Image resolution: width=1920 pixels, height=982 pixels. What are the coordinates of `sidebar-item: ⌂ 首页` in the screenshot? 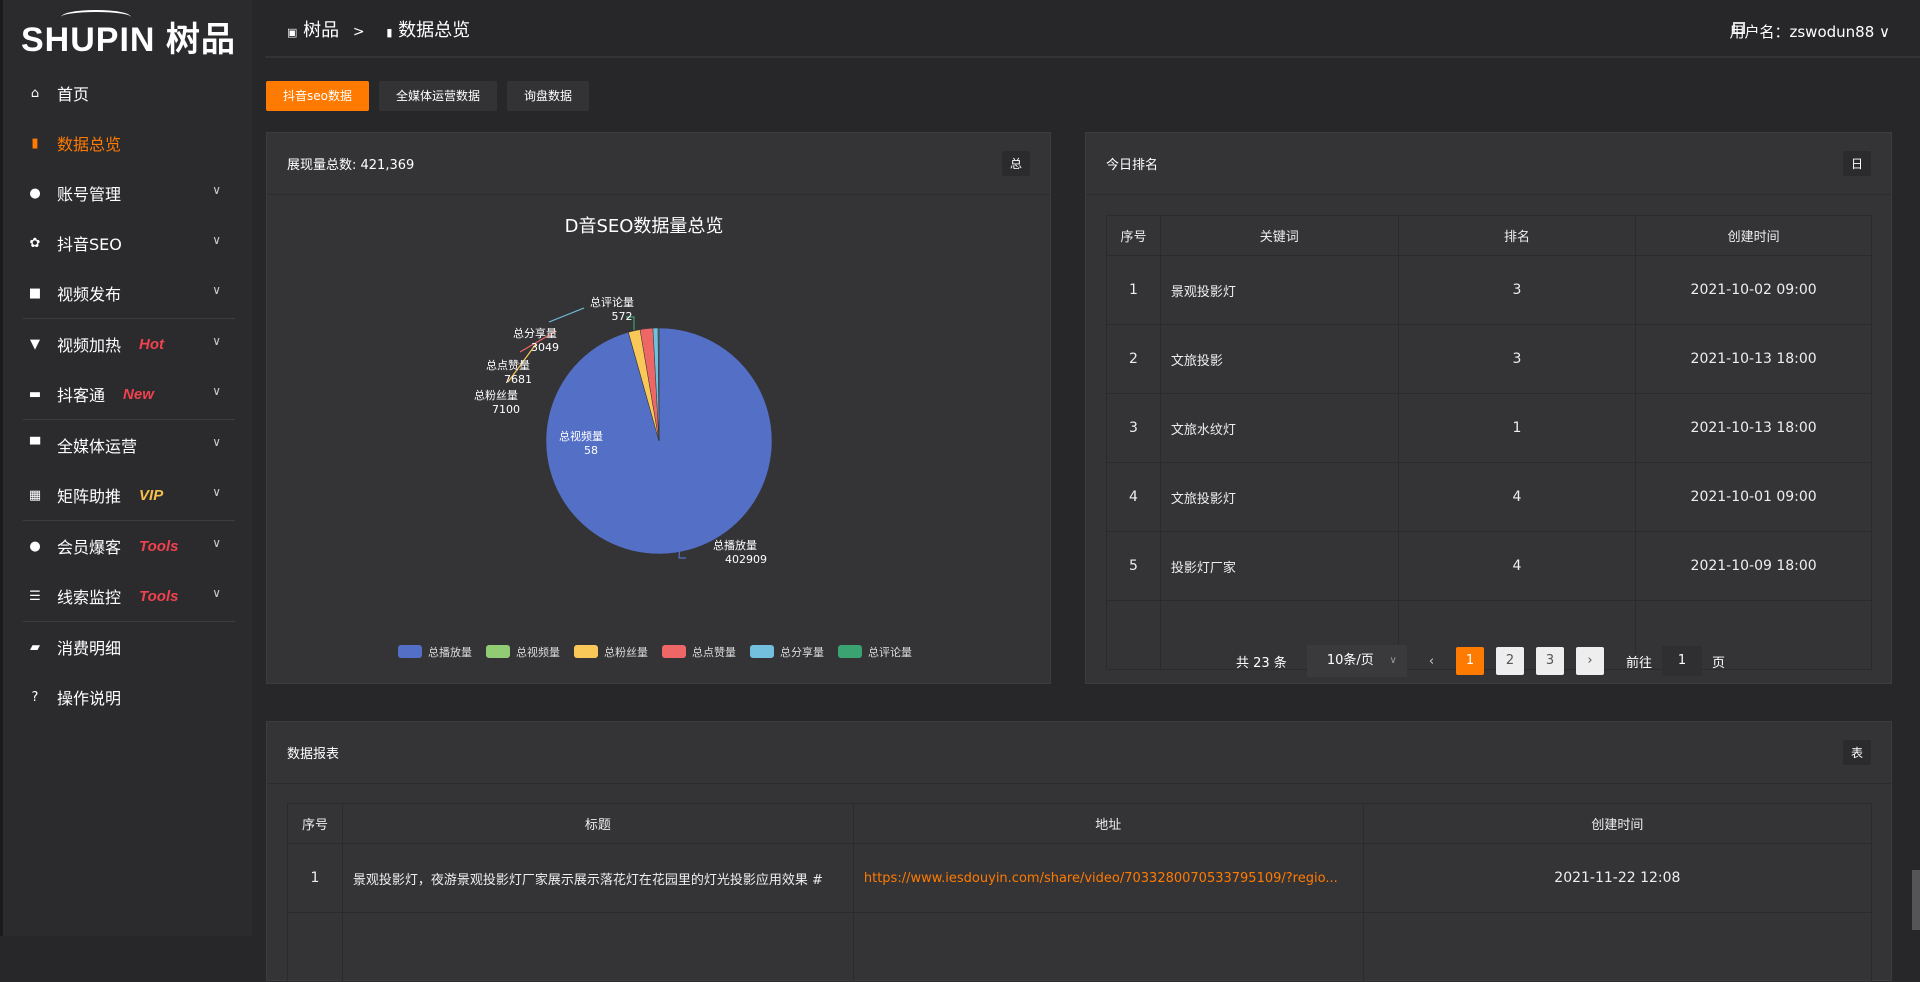 It's located at (129, 93).